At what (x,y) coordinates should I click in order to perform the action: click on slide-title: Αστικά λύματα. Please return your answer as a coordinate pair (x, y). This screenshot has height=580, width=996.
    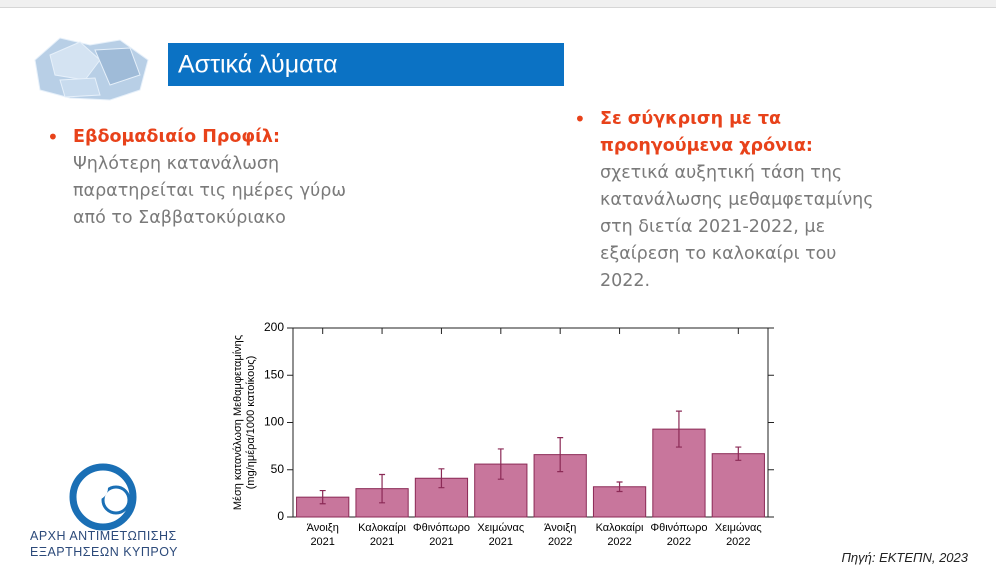
    Looking at the image, I should click on (258, 65).